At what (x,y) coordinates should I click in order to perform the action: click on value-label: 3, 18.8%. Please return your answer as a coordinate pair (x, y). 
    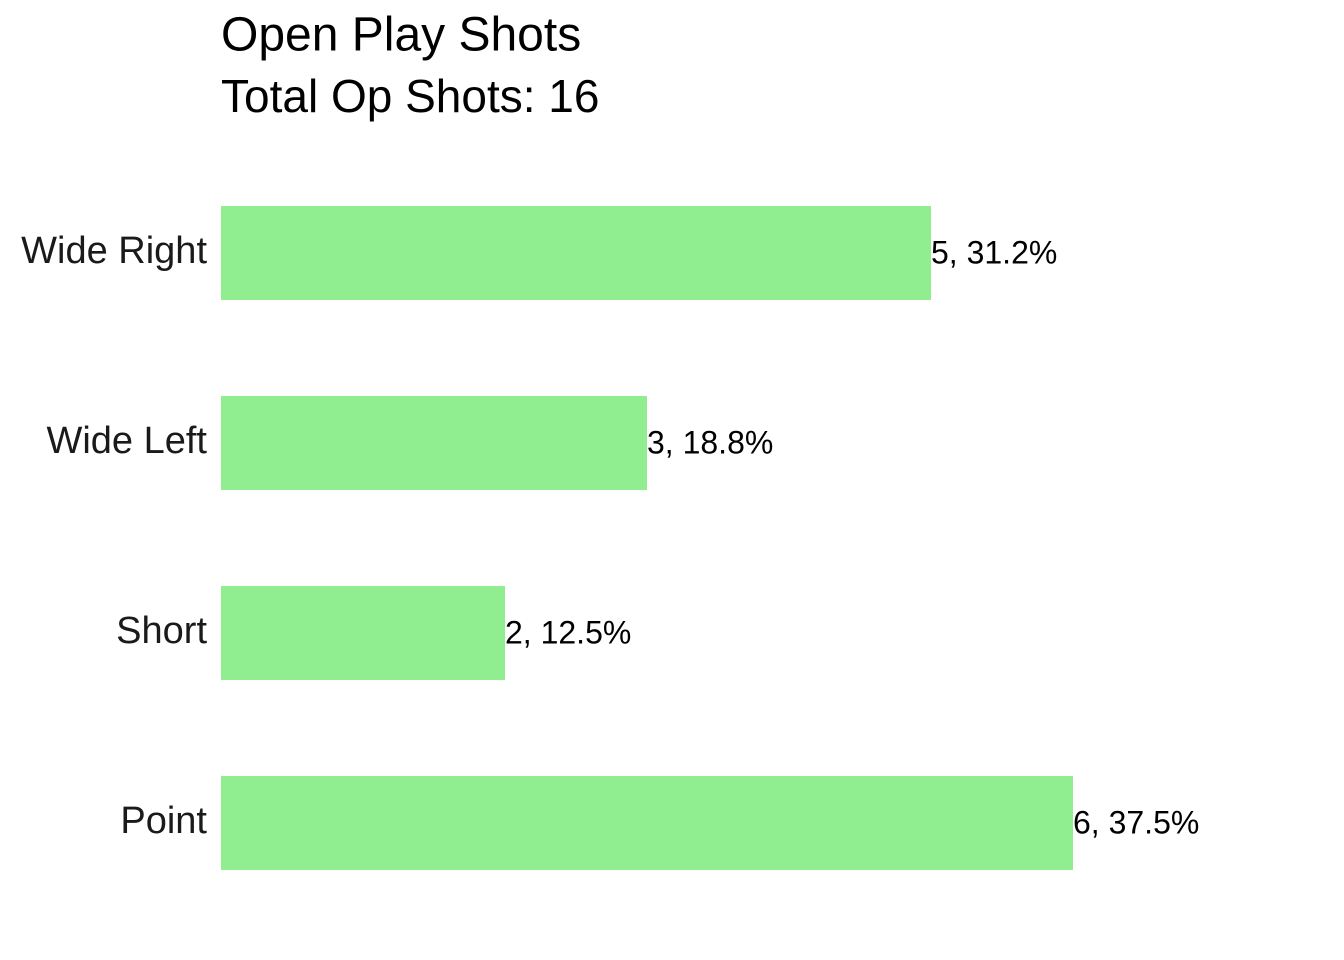
    Looking at the image, I should click on (710, 442).